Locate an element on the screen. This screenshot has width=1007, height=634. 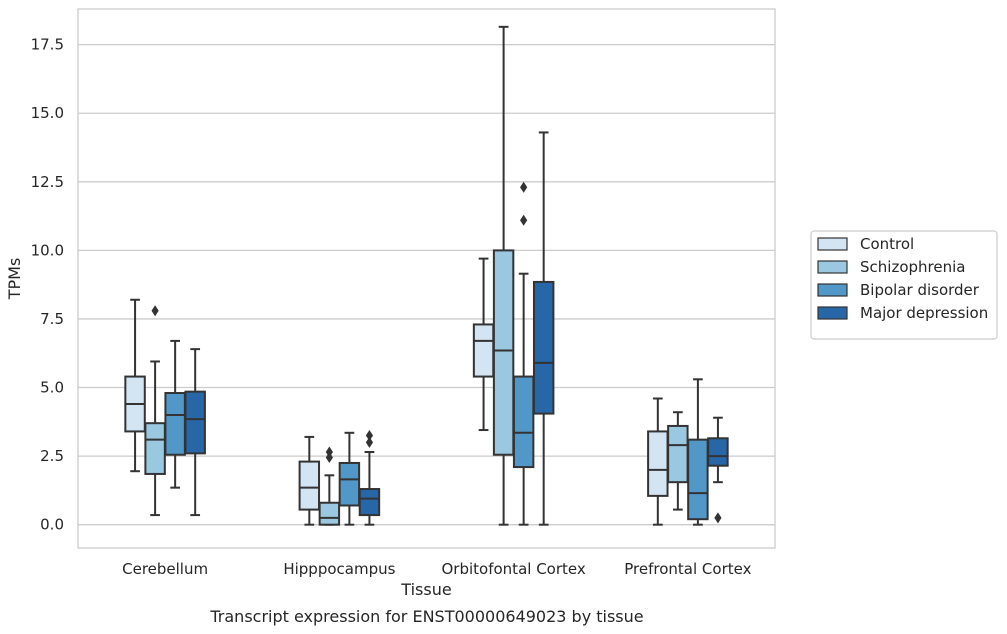
legend-frame is located at coordinates (904, 285).